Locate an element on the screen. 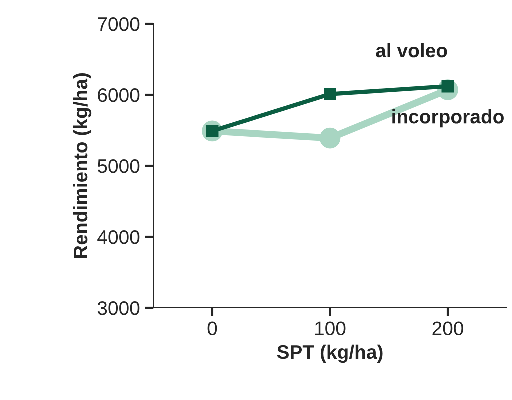  series-label: incorporado is located at coordinates (448, 118).